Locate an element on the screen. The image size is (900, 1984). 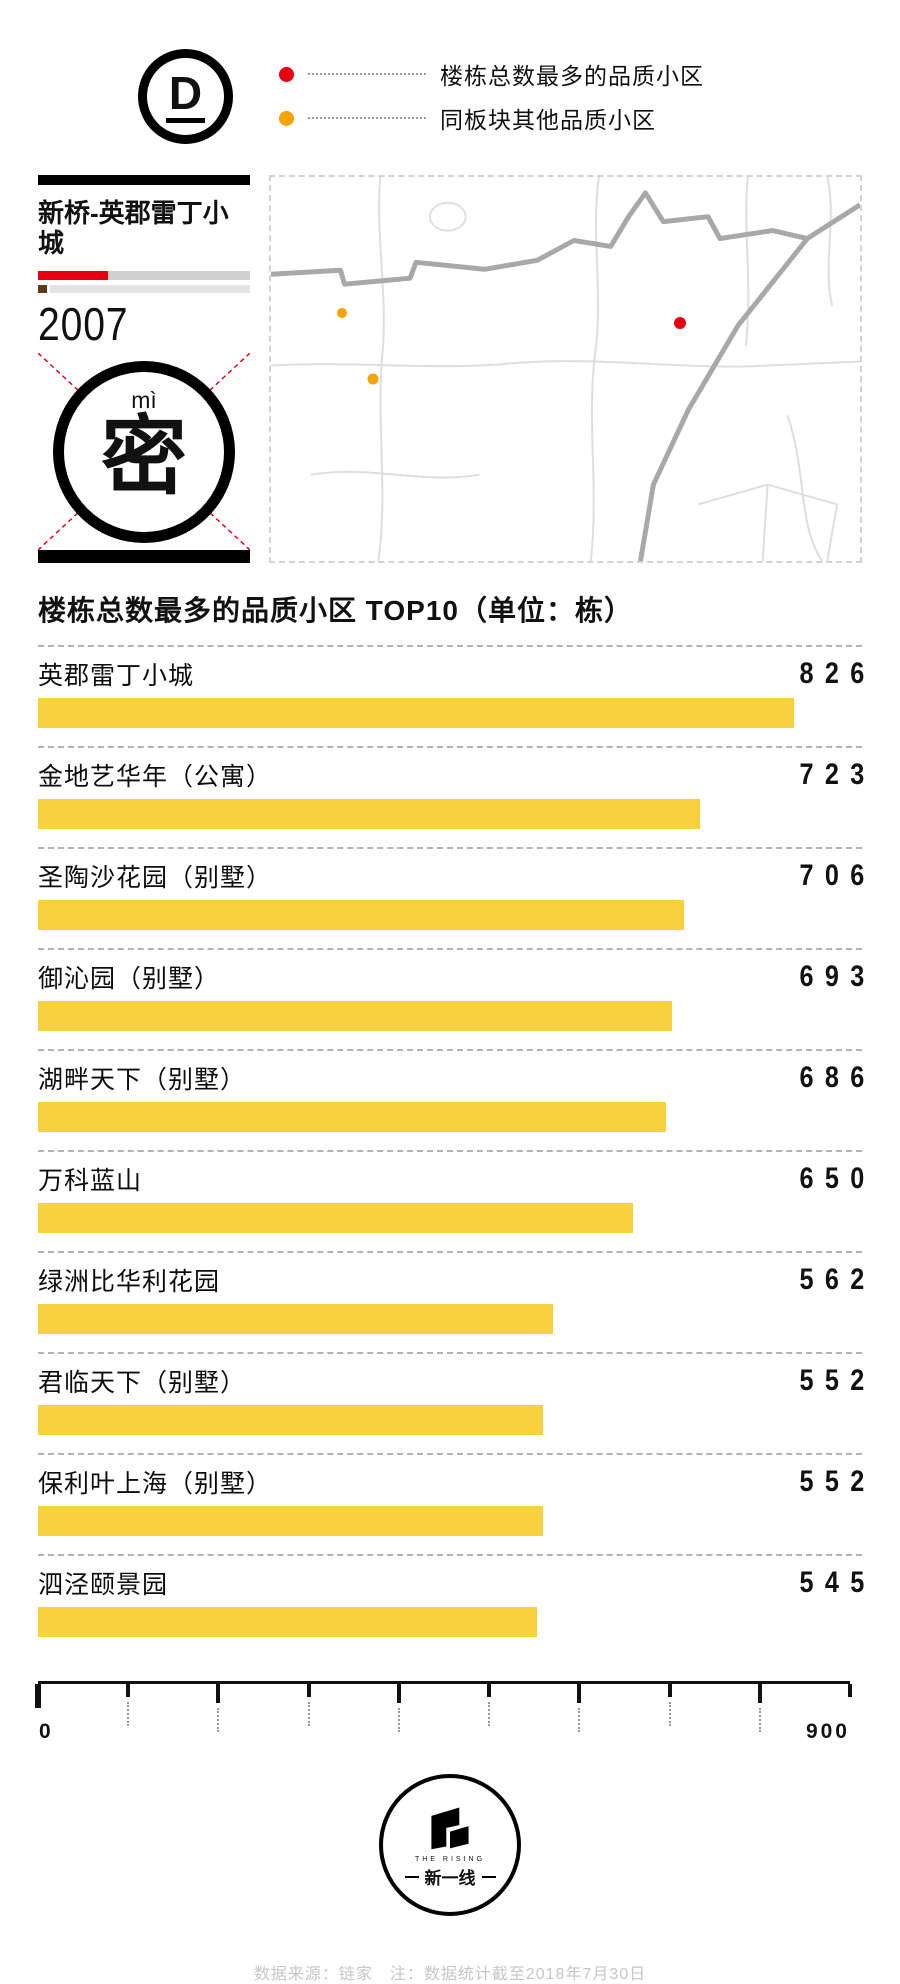
header: D 楼栋总数最多的品质小区 同板块其他品质小区 is located at coordinates (450, 74).